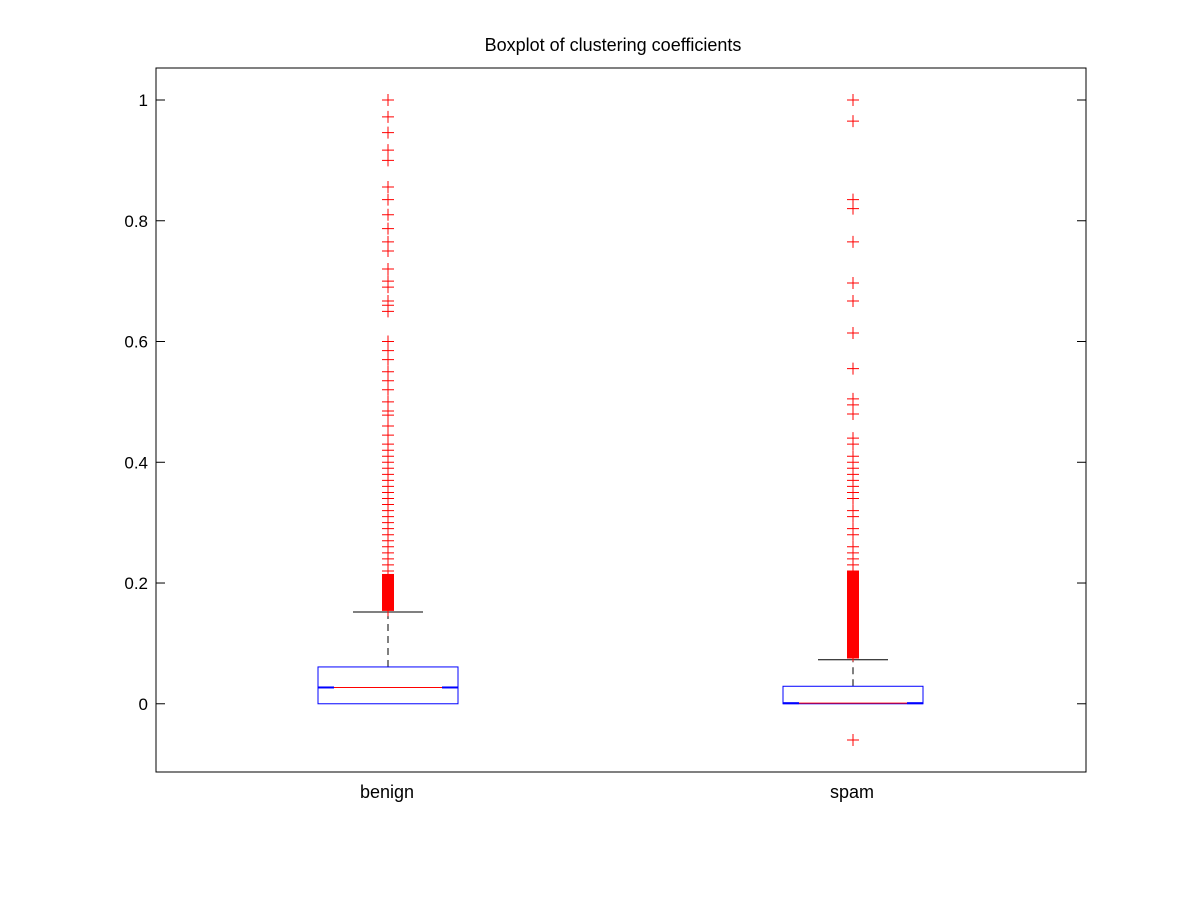 This screenshot has height=901, width=1200. Describe the element at coordinates (136, 221) in the screenshot. I see `y-tick-label: 0.8` at that location.